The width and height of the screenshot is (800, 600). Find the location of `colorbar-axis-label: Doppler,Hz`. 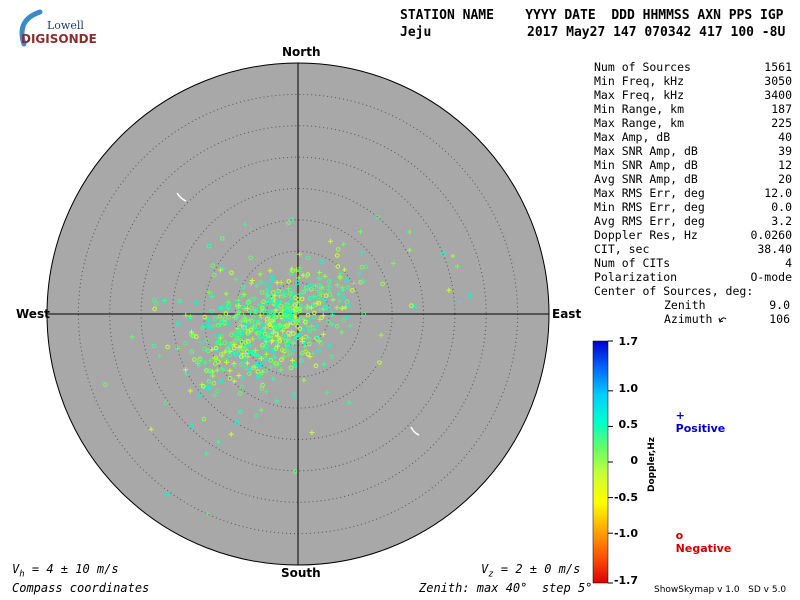

colorbar-axis-label: Doppler,Hz is located at coordinates (652, 464).